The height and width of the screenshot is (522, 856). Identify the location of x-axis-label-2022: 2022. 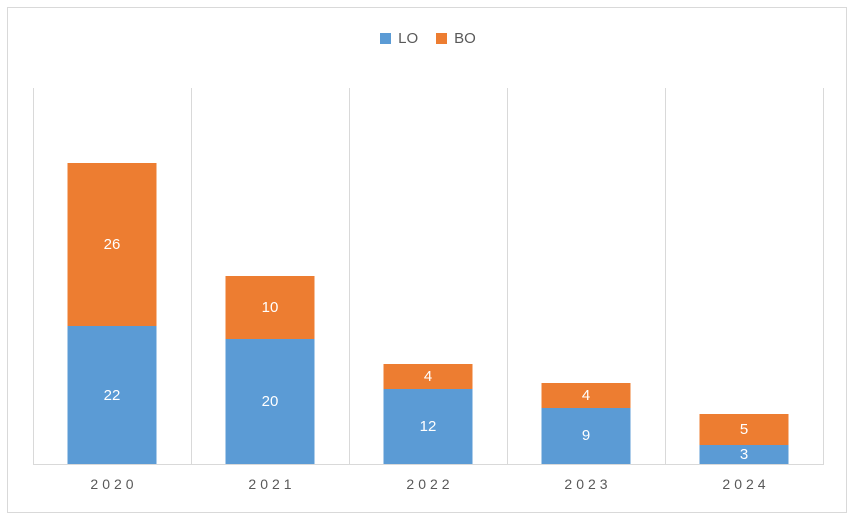
(430, 484).